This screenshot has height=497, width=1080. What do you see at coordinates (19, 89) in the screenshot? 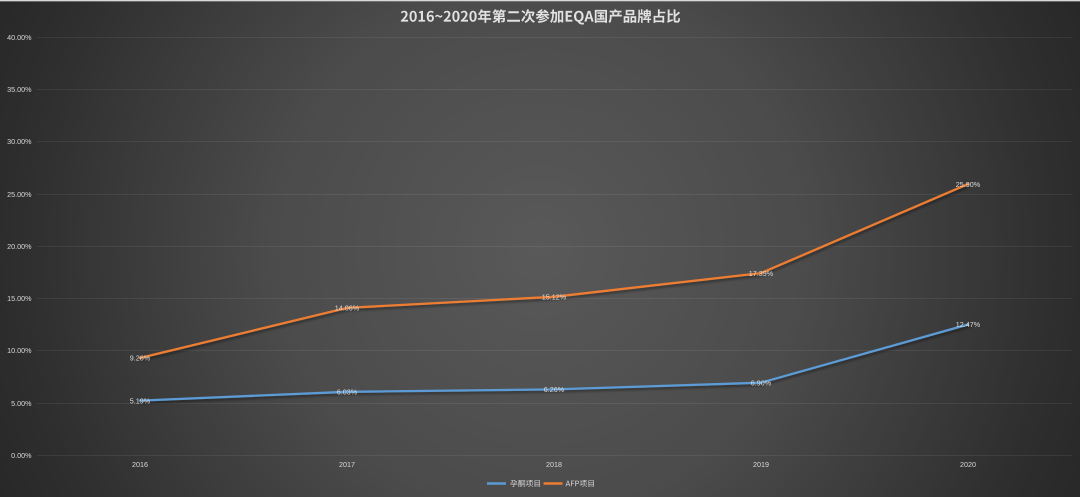
I see `svg-text: 35.00%` at bounding box center [19, 89].